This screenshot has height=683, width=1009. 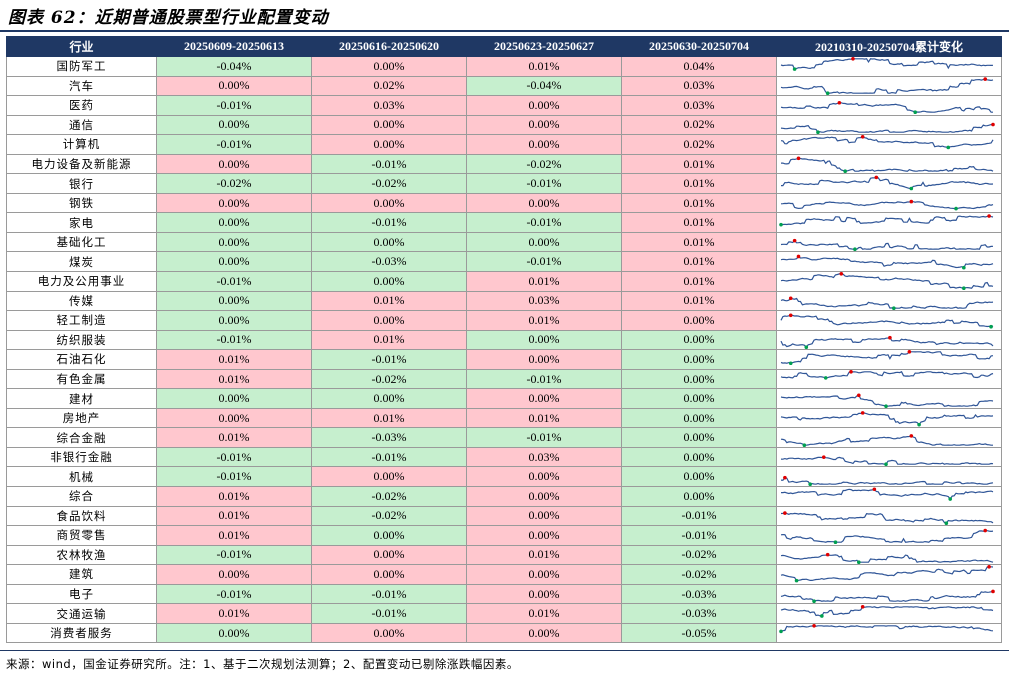 What do you see at coordinates (504, 66) in the screenshot?
I see `table-row: 国防军工 -0.04% 0.00% 0.01% 0.04%` at bounding box center [504, 66].